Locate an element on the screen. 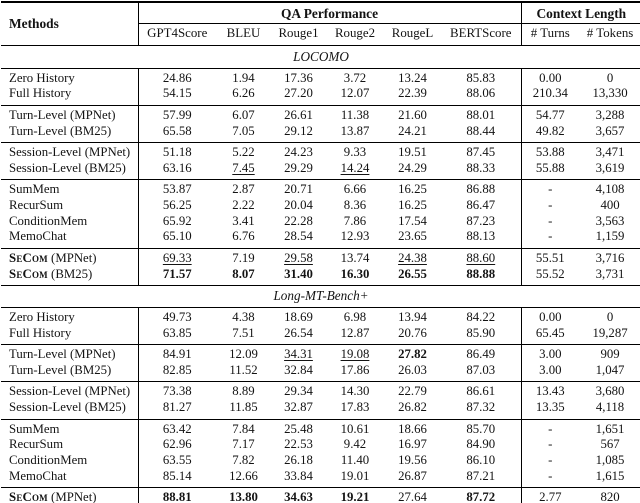 The image size is (640, 503). value-cell: 24.38 is located at coordinates (412, 257).